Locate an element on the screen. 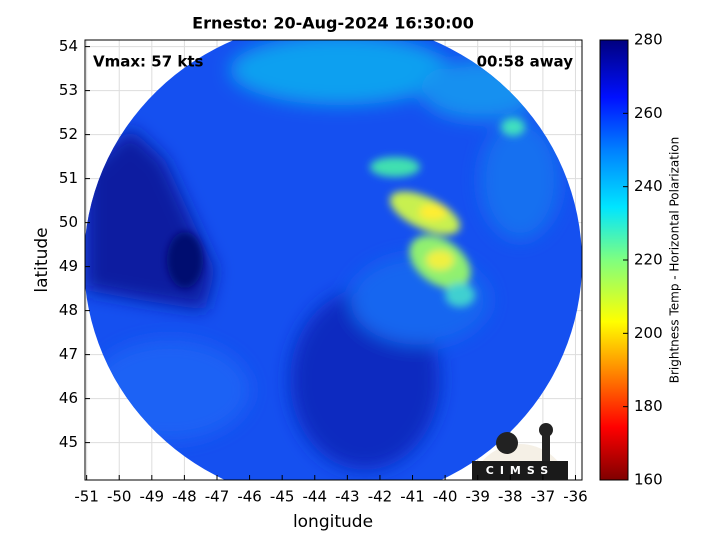 The image size is (720, 544). annotation: Vmax: 57 kts is located at coordinates (148, 62).